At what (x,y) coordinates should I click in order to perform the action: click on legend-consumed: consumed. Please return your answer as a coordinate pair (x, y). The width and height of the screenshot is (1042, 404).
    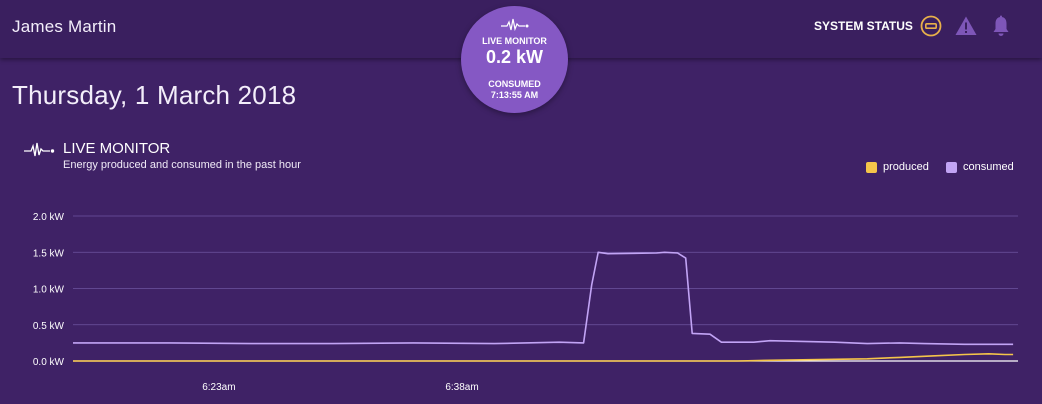
    Looking at the image, I should click on (980, 167).